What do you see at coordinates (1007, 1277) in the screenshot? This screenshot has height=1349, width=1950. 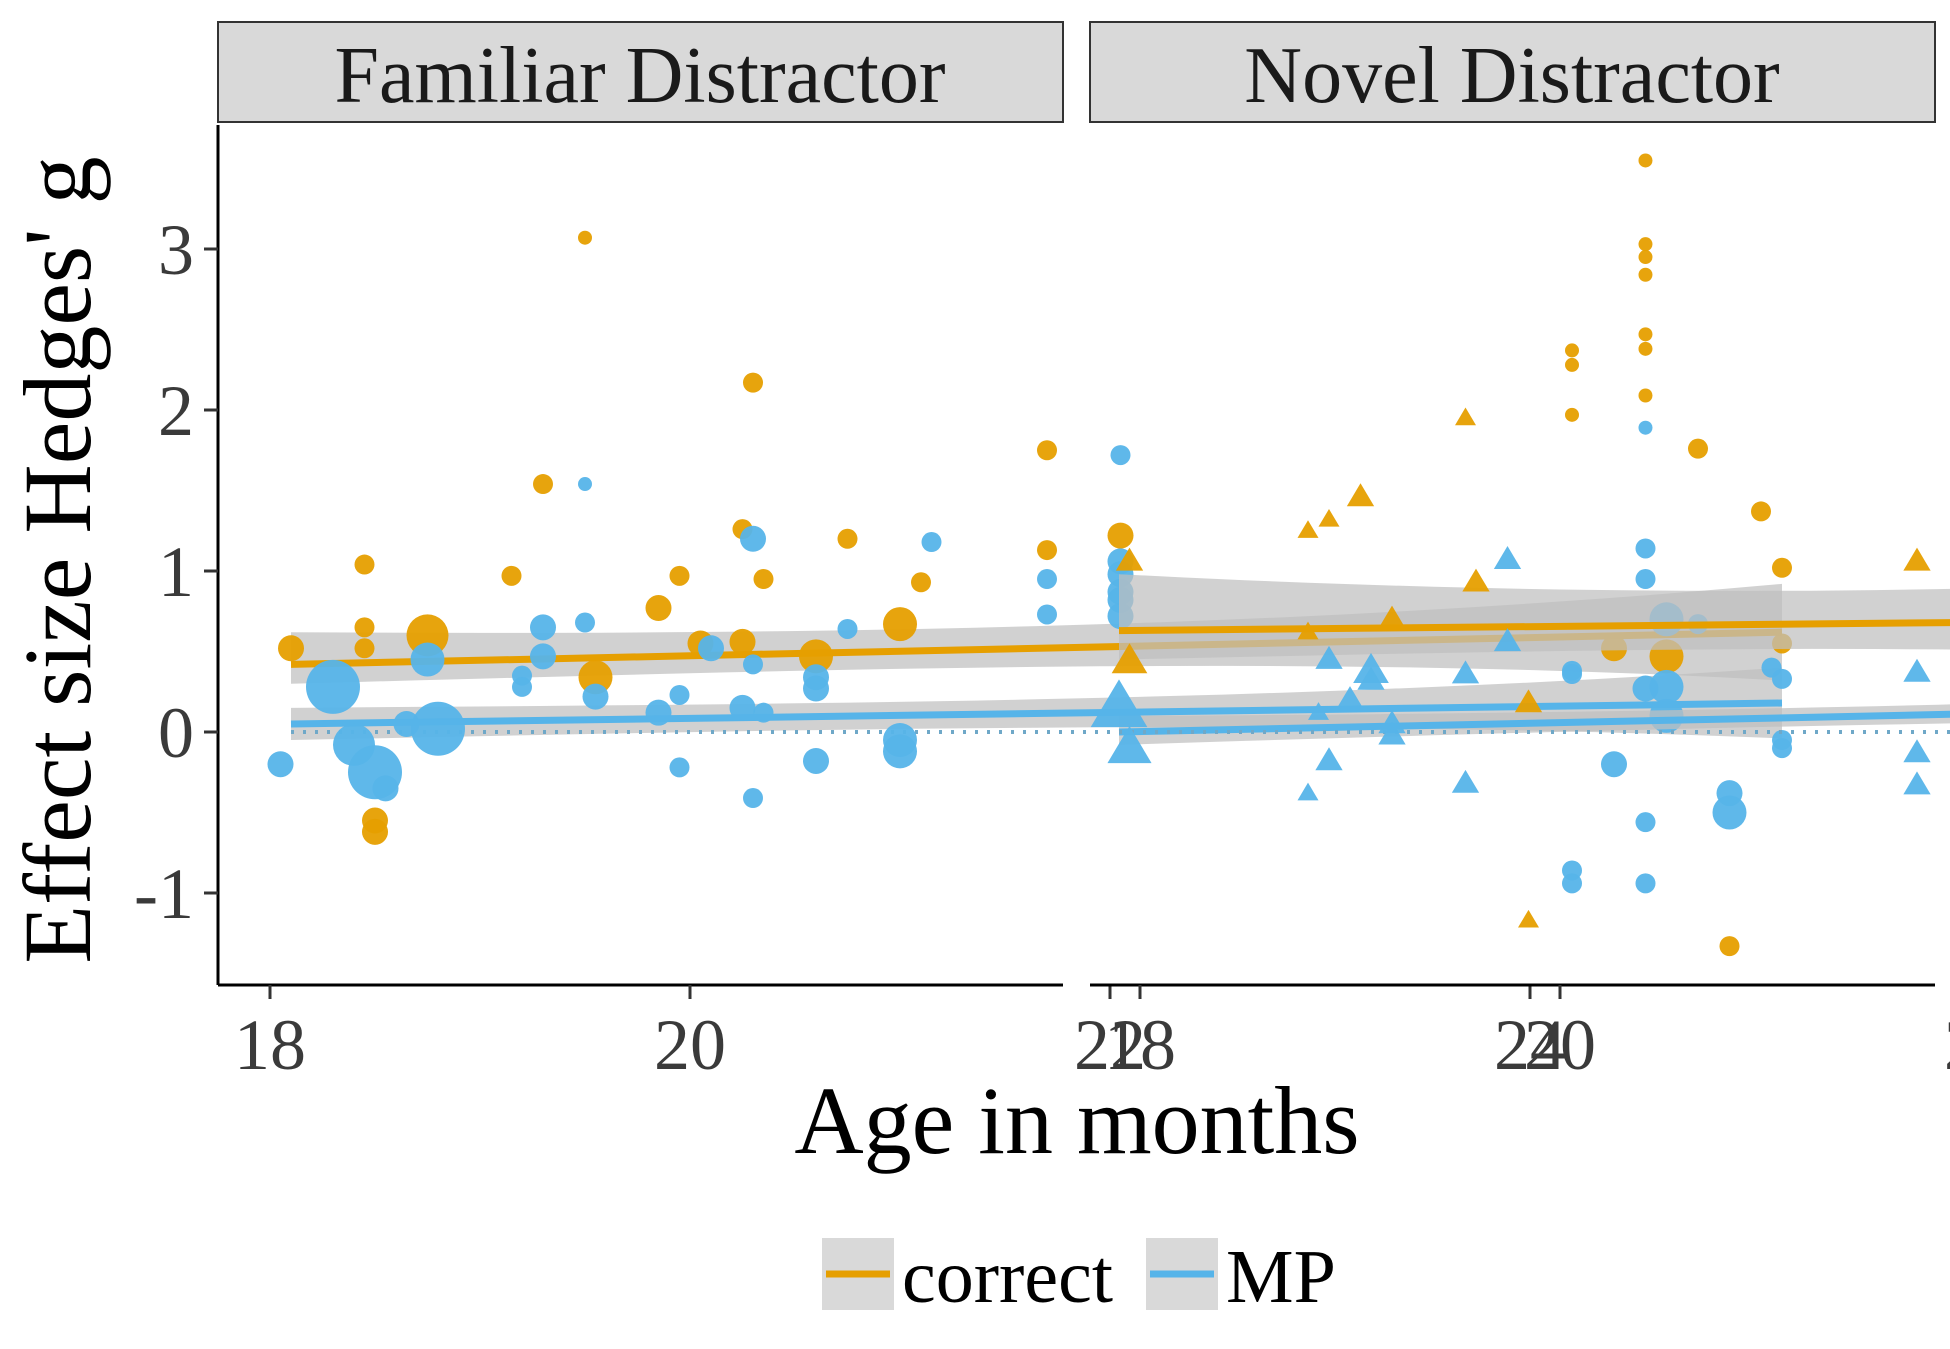 I see `legend-label-correct: correct` at bounding box center [1007, 1277].